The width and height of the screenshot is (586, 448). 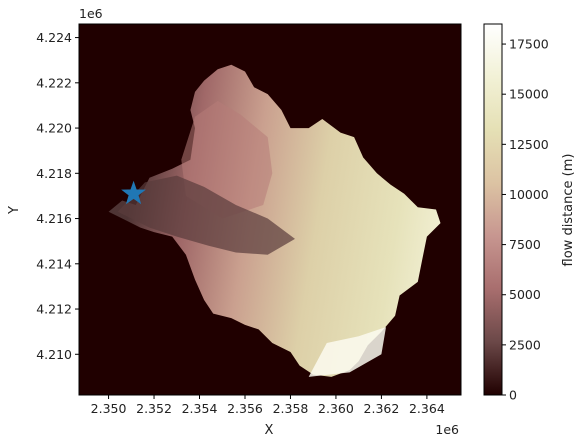 I want to click on y-axis-ticks: 4.210 4.212 4.214 4.216 4.218 4.220 4.222 4.224, so click(x=57, y=196).